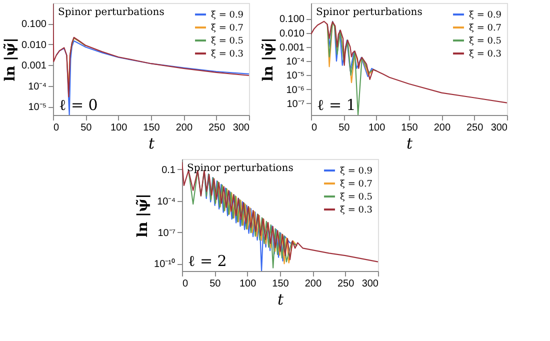 Image resolution: width=550 pixels, height=341 pixels. What do you see at coordinates (169, 170) in the screenshot?
I see `y-tick-label: 0.1` at bounding box center [169, 170].